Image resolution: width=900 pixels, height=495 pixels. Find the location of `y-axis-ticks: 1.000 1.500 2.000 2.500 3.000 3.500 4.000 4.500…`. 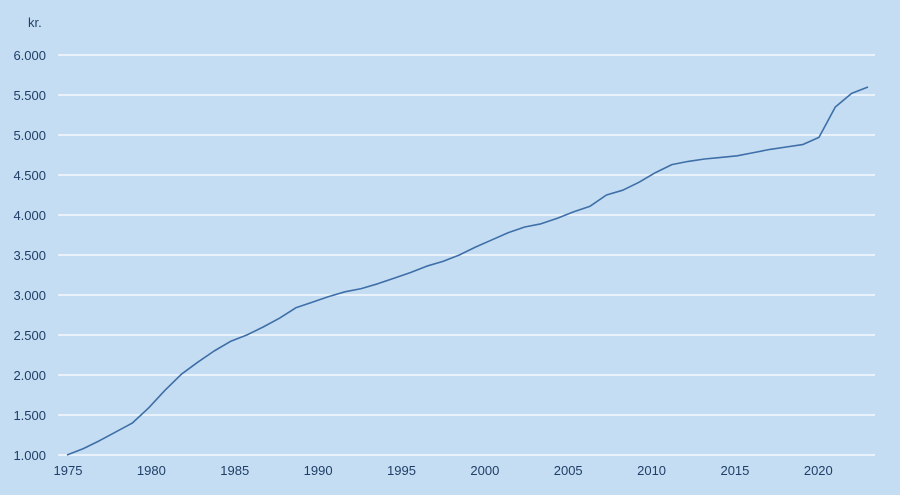

y-axis-ticks: 1.000 1.500 2.000 2.500 3.000 3.500 4.000 4.500… is located at coordinates (29, 255).